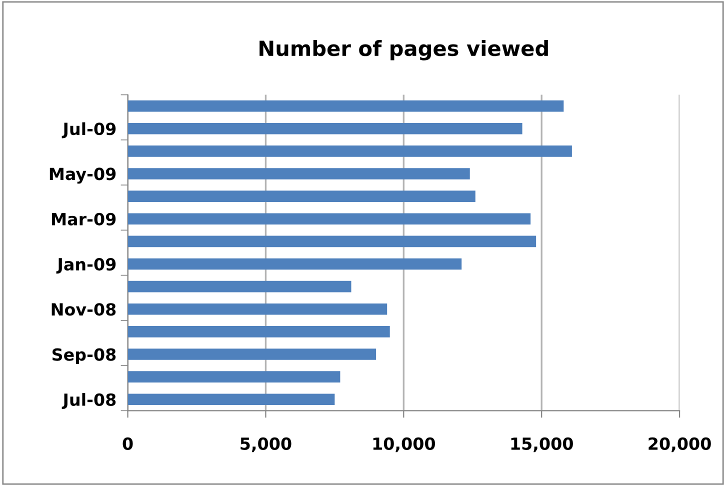 The height and width of the screenshot is (486, 726). I want to click on y-tick-label: Jan-09, so click(86, 266).